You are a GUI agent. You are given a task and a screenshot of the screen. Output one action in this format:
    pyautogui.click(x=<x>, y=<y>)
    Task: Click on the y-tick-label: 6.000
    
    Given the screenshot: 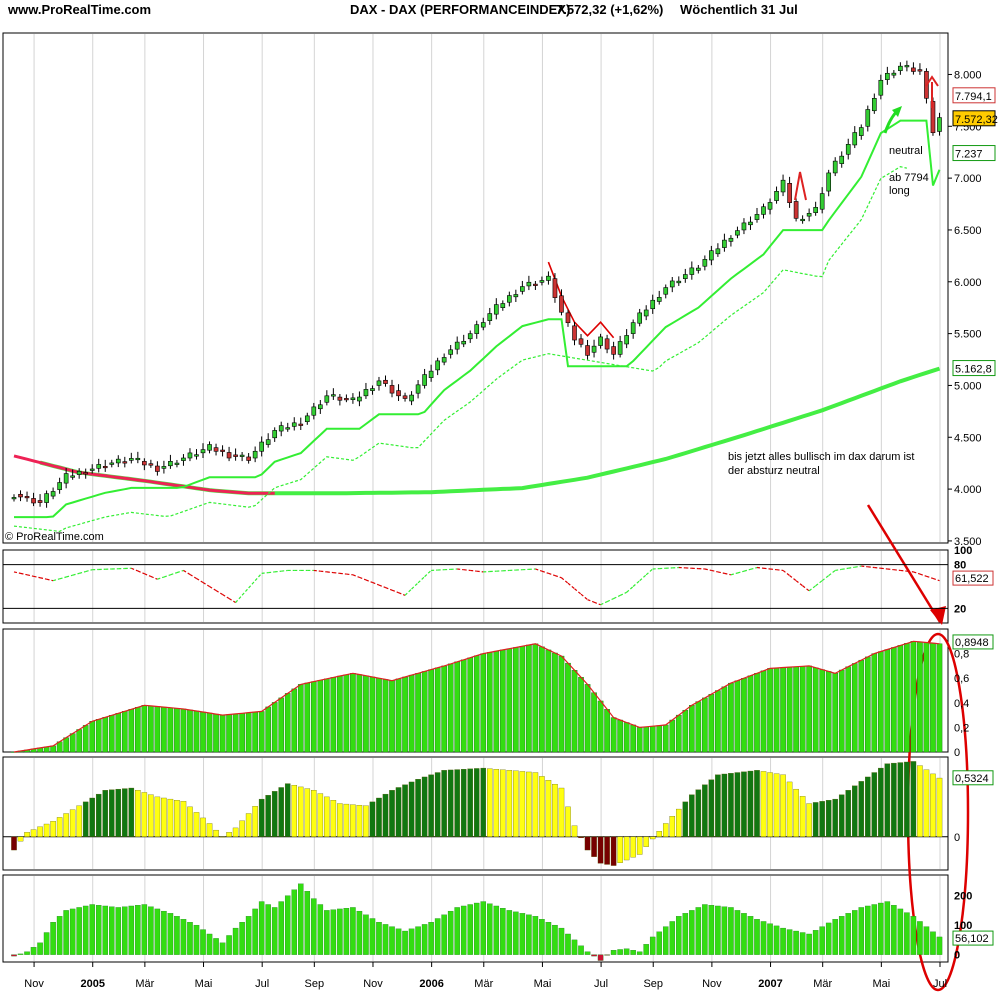 What is the action you would take?
    pyautogui.click(x=968, y=283)
    